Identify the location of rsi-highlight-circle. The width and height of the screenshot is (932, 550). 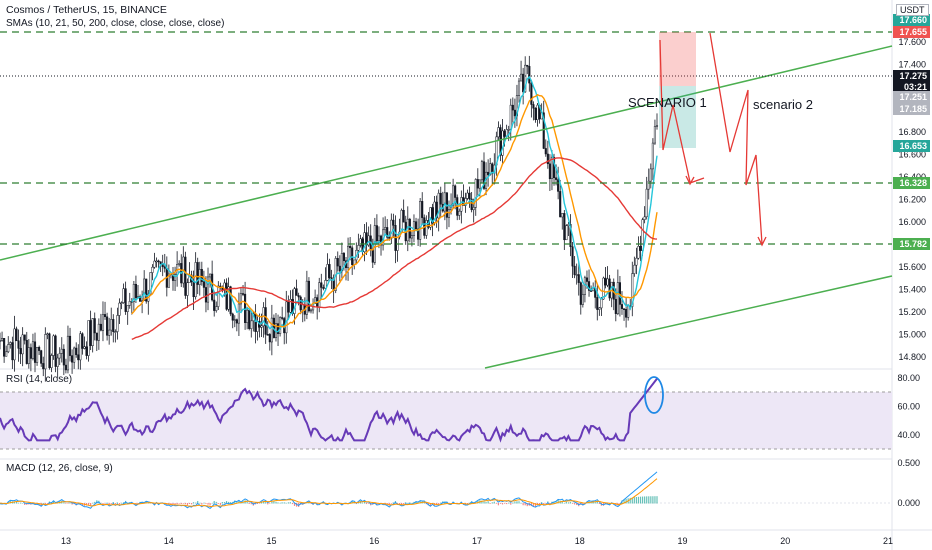
(654, 395).